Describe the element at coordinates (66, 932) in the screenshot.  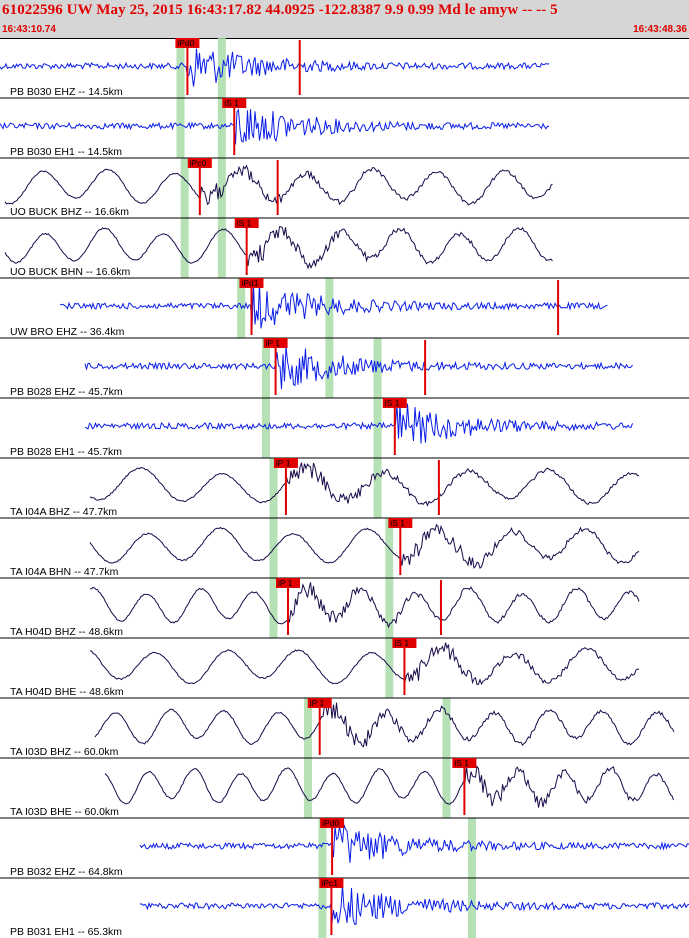
I see `trace-label: PB B031 EH1 -- 65.3km` at that location.